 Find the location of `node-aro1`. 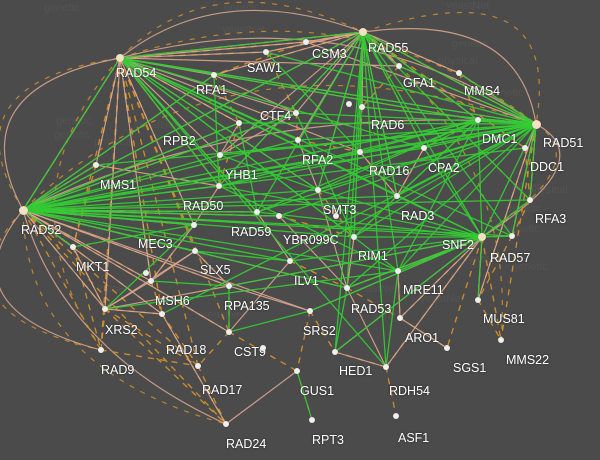

node-aro1 is located at coordinates (400, 318).